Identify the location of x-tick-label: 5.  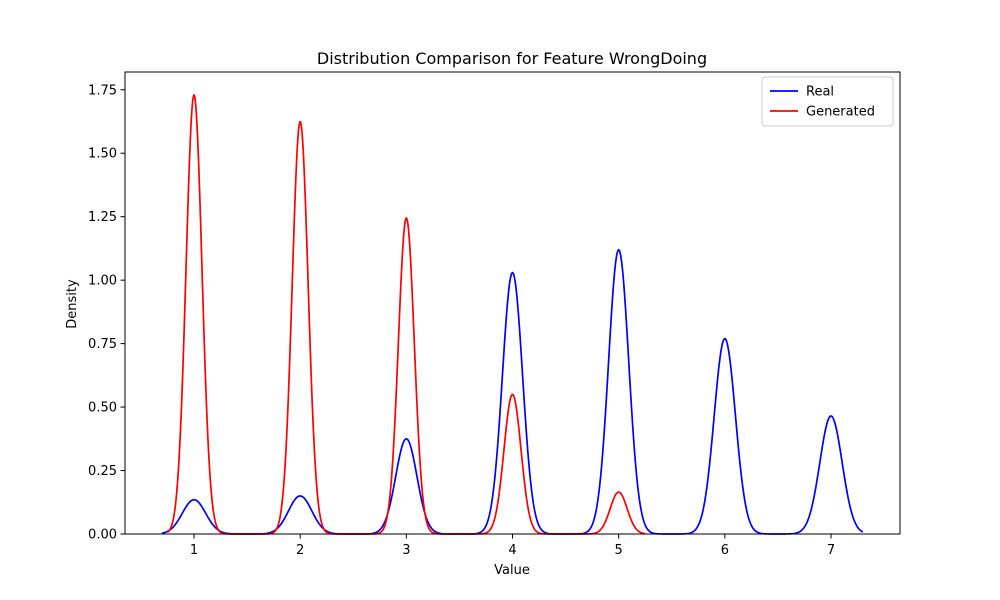
(619, 550).